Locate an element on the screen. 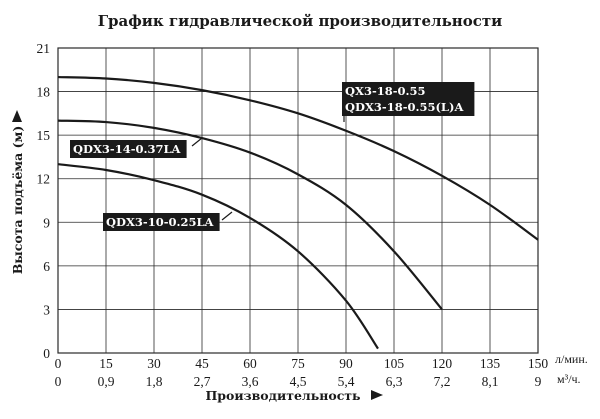 The width and height of the screenshot is (600, 419). y-tick-label: 12 is located at coordinates (44, 179).